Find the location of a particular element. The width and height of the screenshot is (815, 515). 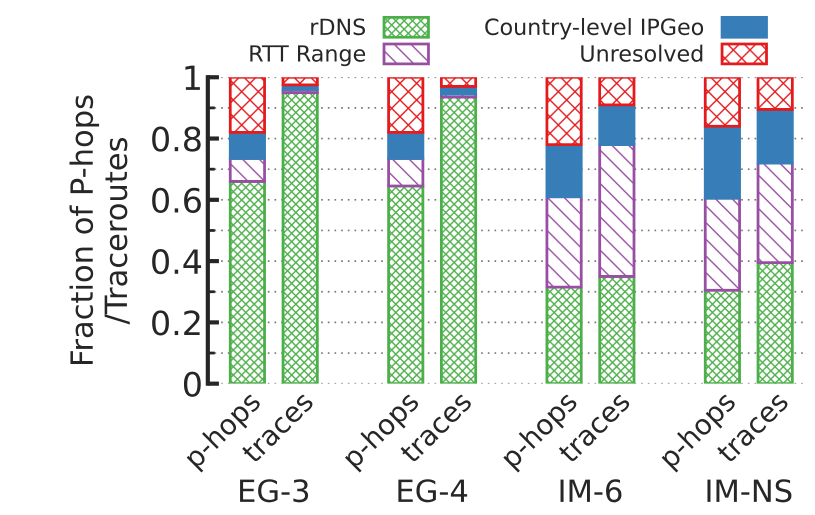

text: IM-NS is located at coordinates (749, 490).